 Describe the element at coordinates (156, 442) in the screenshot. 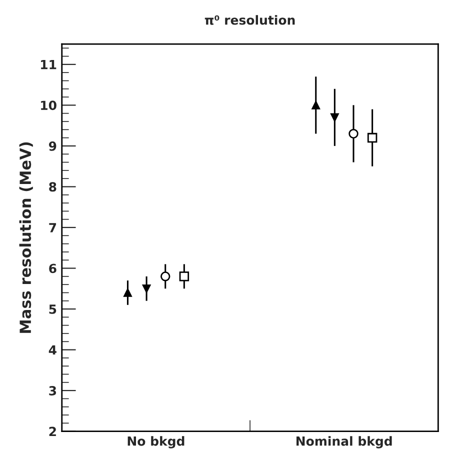

I see `x-tick-label: No bkgd` at that location.